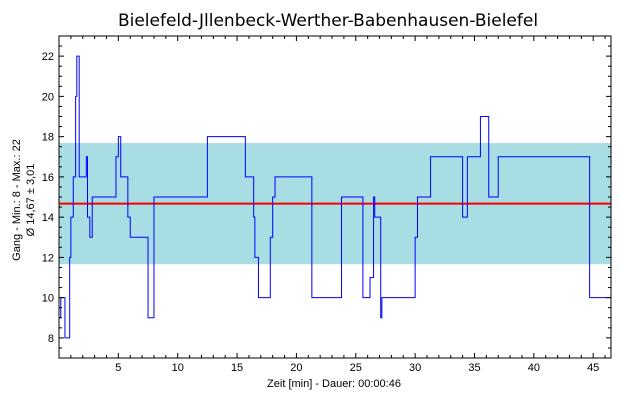 The image size is (620, 400). What do you see at coordinates (48, 138) in the screenshot?
I see `y-tick-label: 18` at bounding box center [48, 138].